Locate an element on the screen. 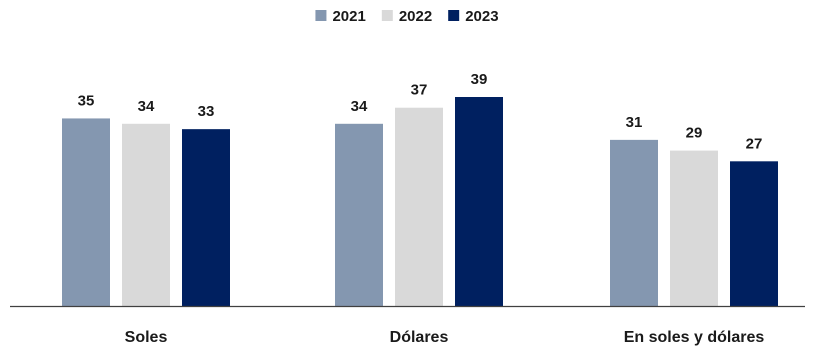 Image resolution: width=815 pixels, height=349 pixels. legend: 2021 2022 2023 is located at coordinates (407, 16).